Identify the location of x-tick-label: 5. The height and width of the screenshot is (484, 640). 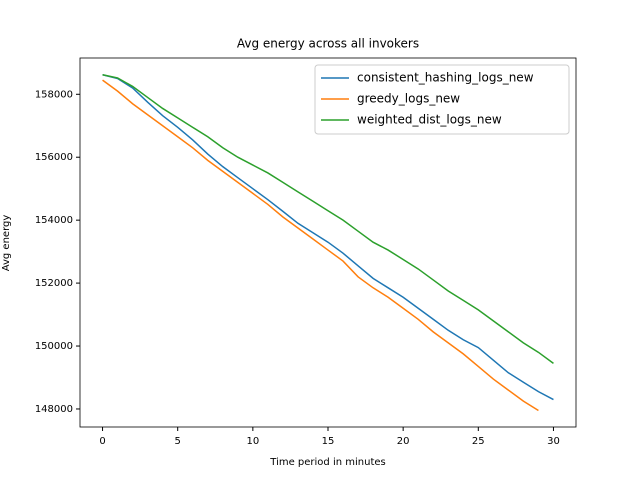
(178, 441).